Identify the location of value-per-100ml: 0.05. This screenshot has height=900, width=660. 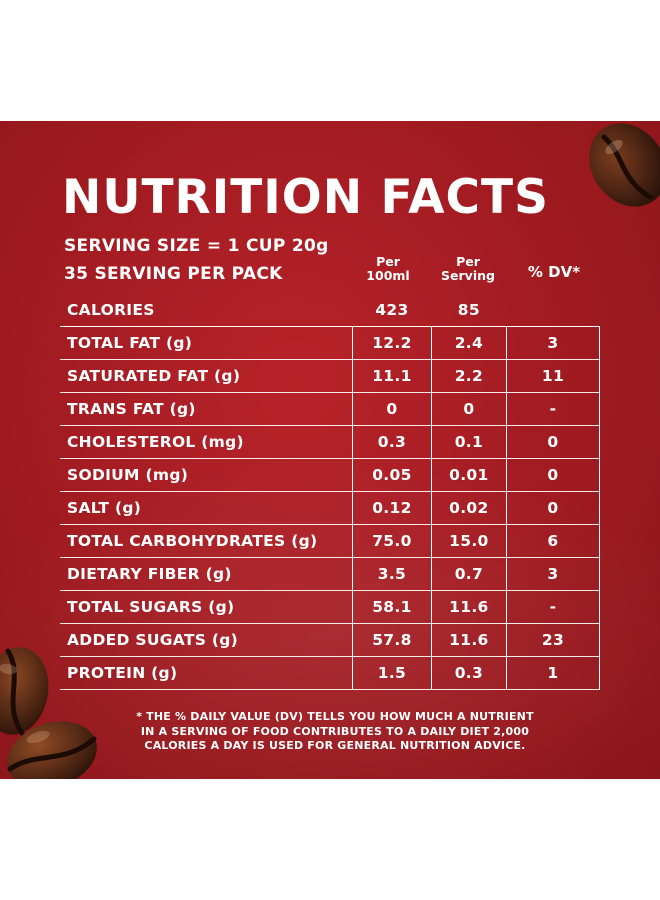
(392, 475).